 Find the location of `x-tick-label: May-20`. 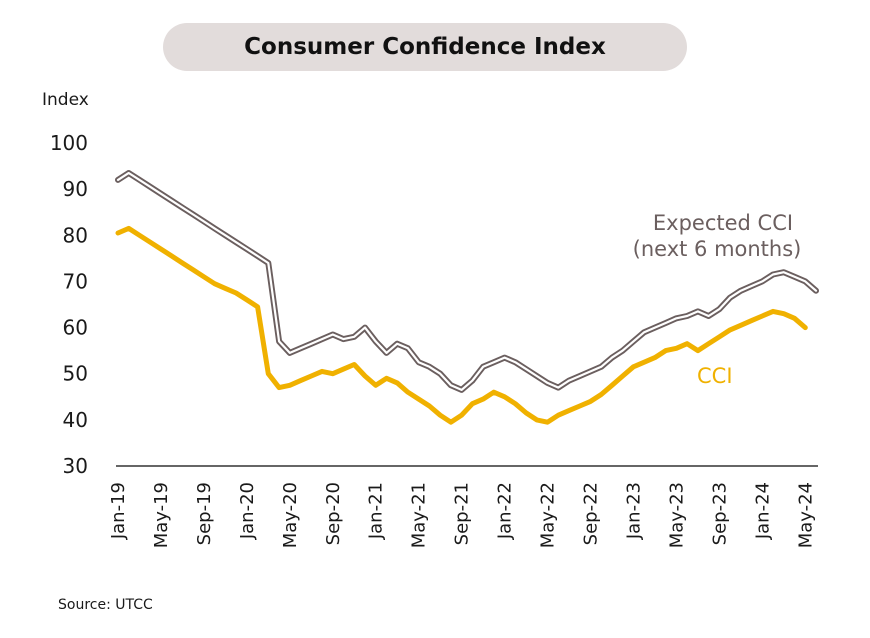

x-tick-label: May-20 is located at coordinates (290, 515).